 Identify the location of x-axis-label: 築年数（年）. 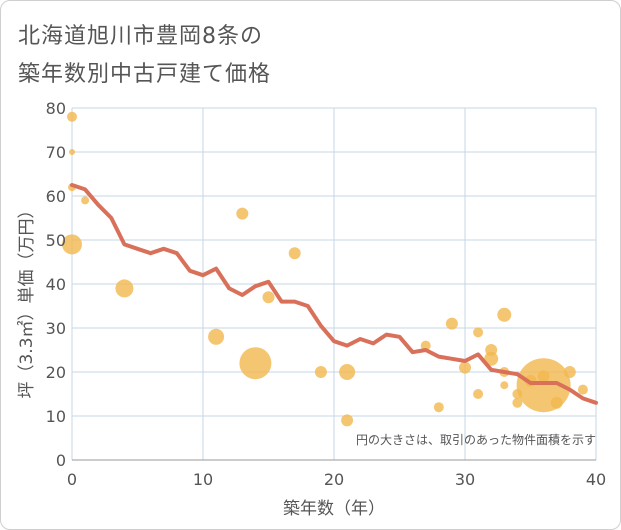
(334, 509).